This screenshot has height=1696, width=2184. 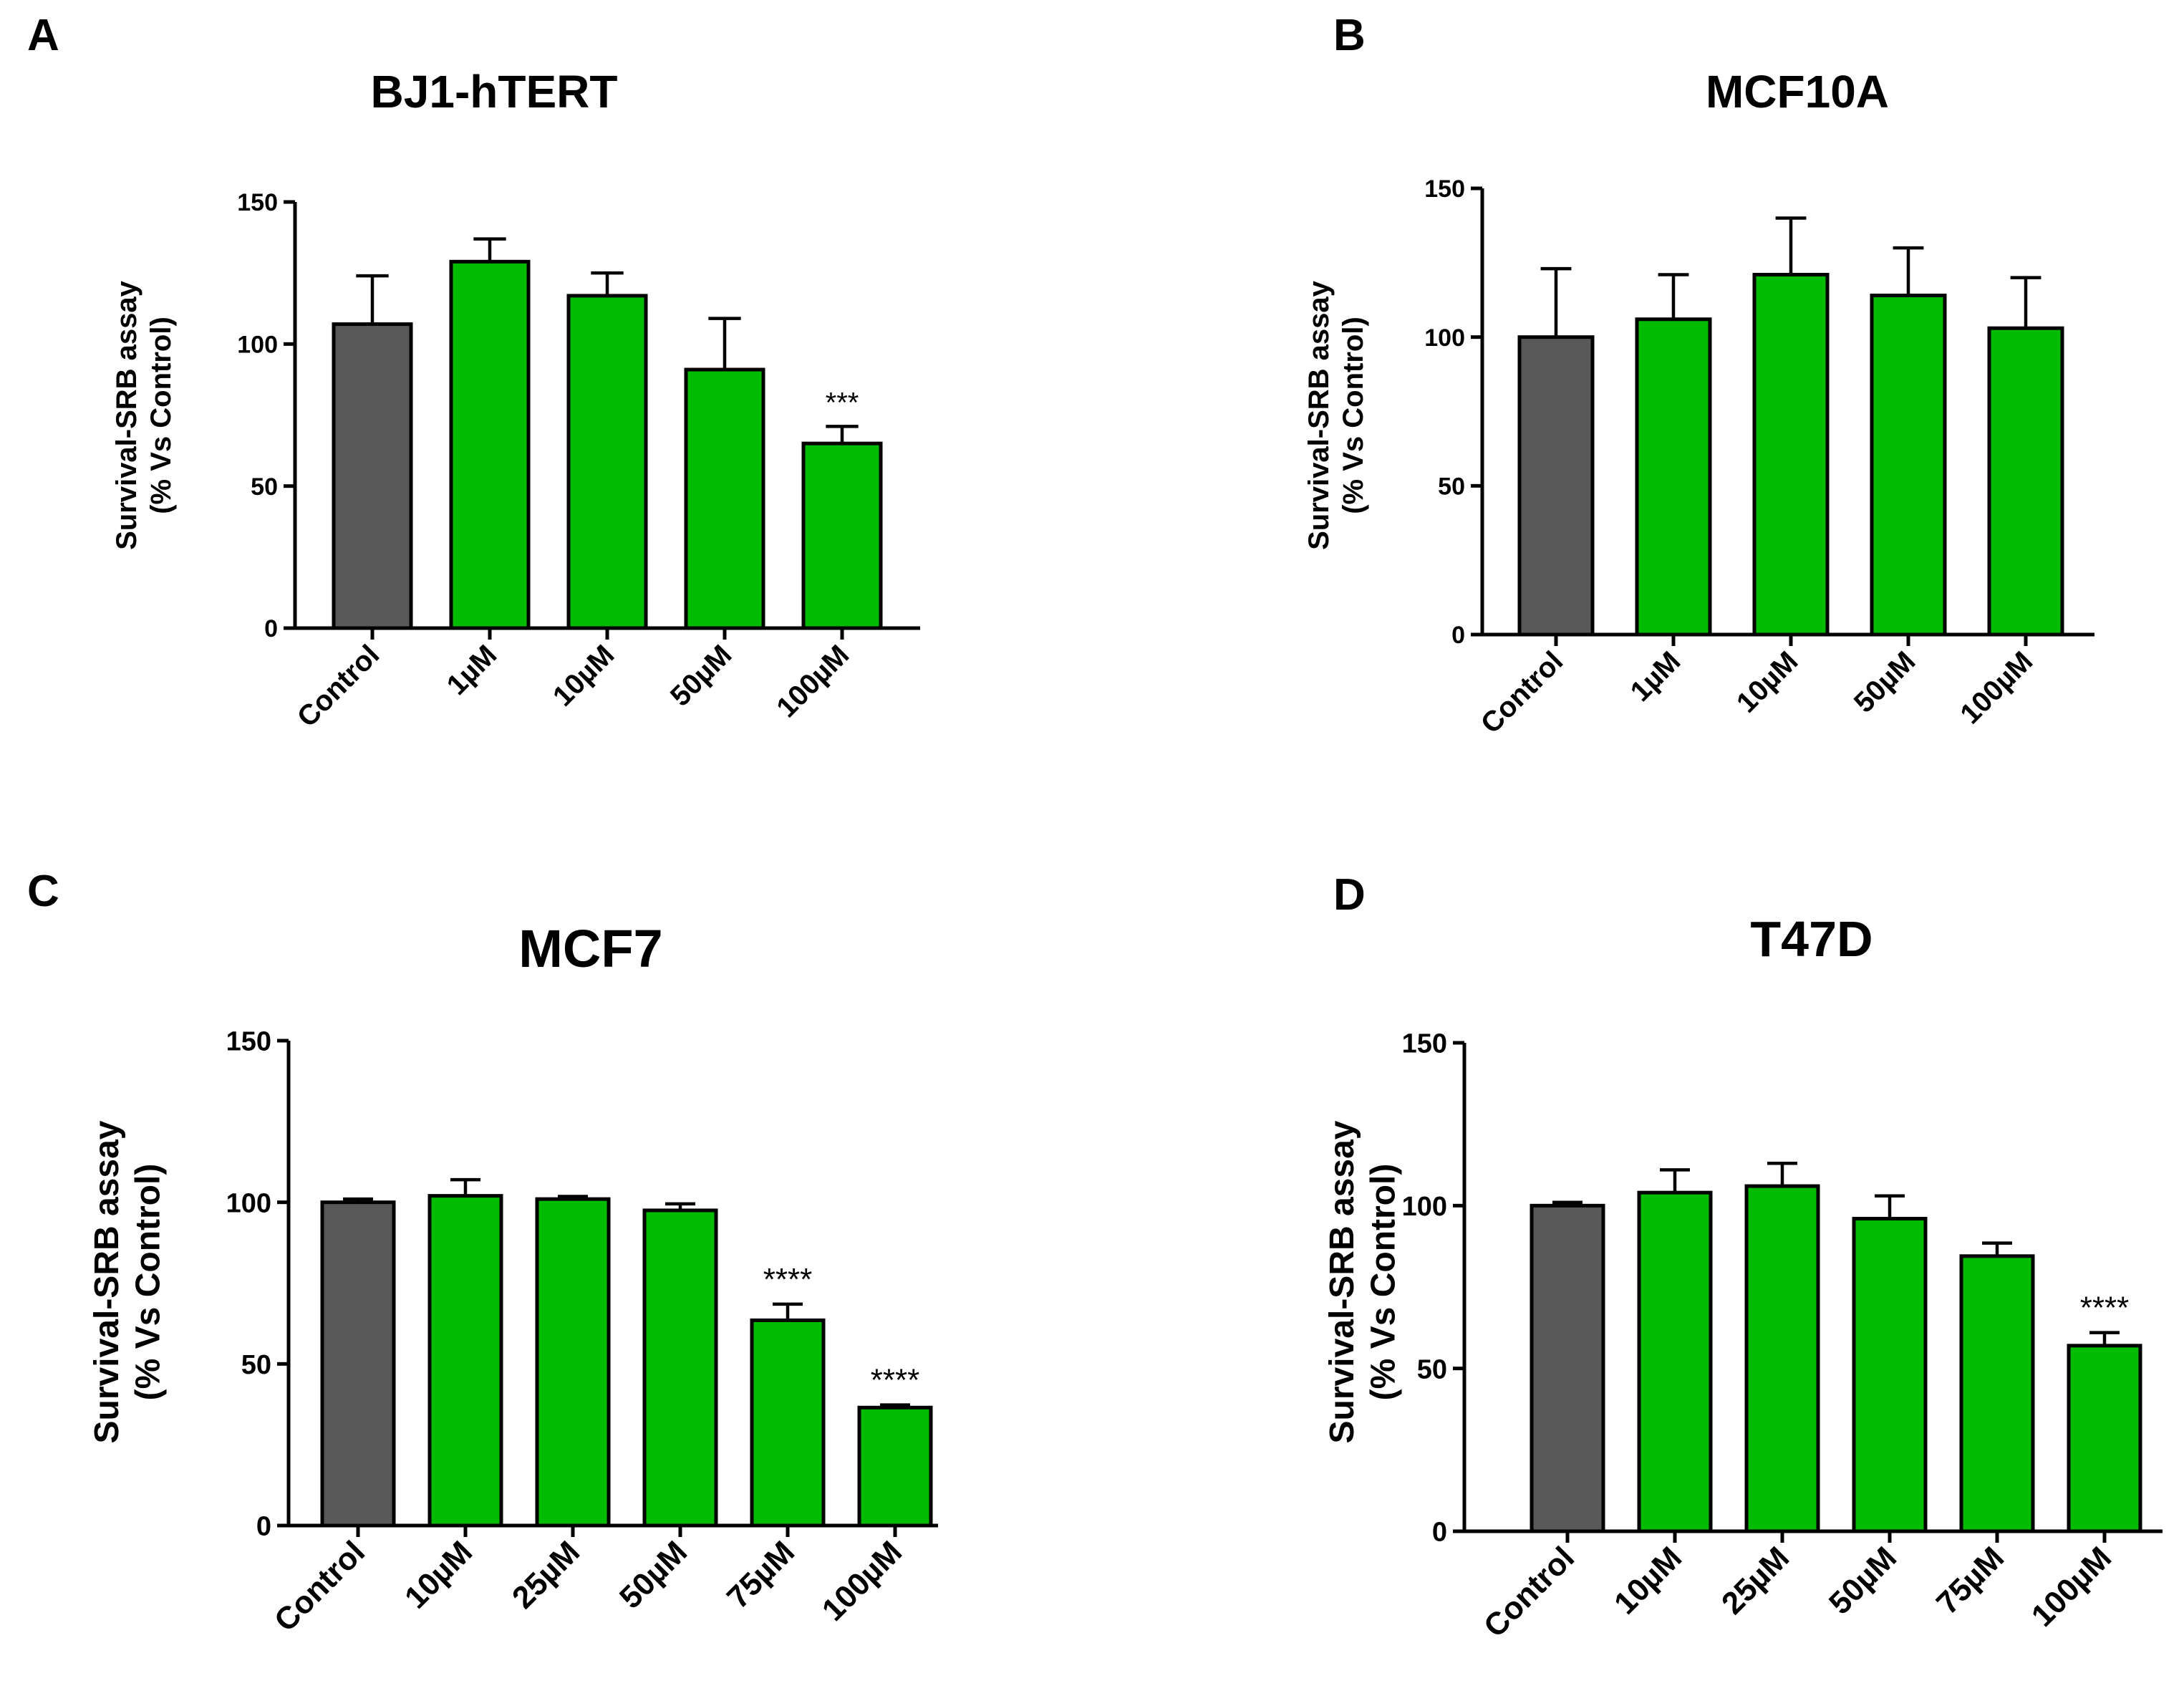 What do you see at coordinates (494, 91) in the screenshot?
I see `chart-title: BJ1-hTERT` at bounding box center [494, 91].